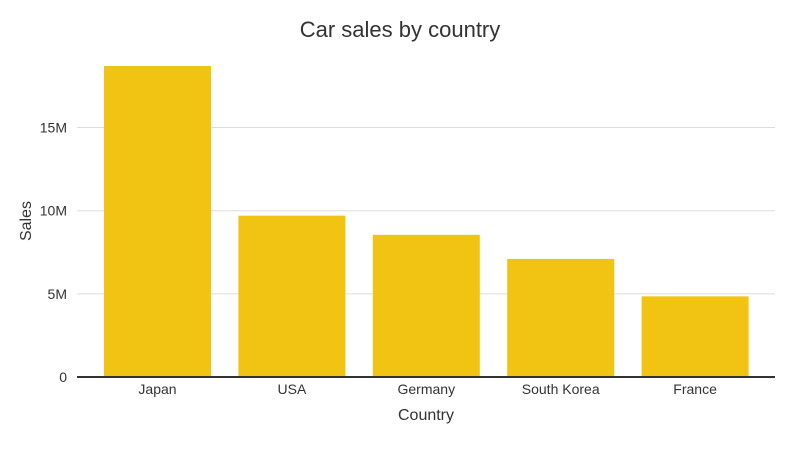 The image size is (800, 450). Describe the element at coordinates (695, 389) in the screenshot. I see `x-tick-label: France` at that location.